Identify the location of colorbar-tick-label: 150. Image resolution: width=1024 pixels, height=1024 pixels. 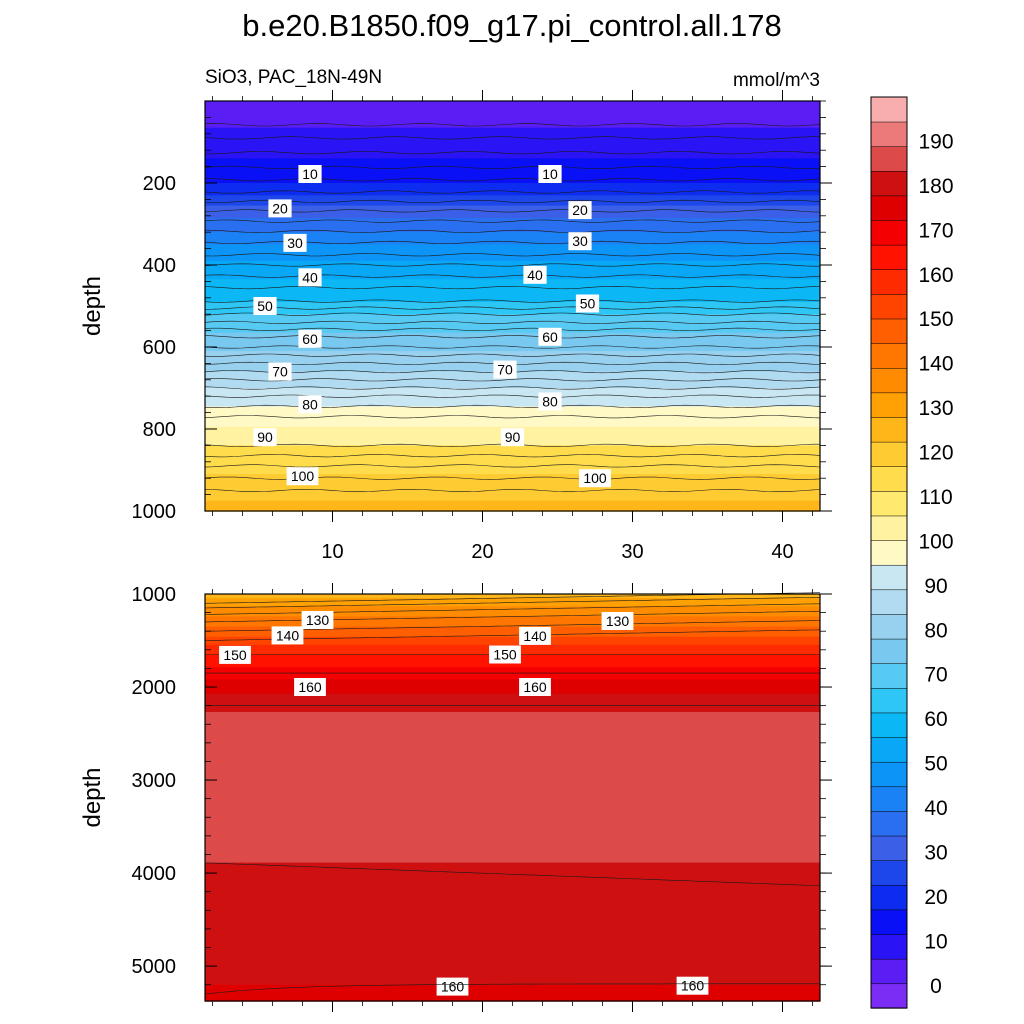
(935, 319).